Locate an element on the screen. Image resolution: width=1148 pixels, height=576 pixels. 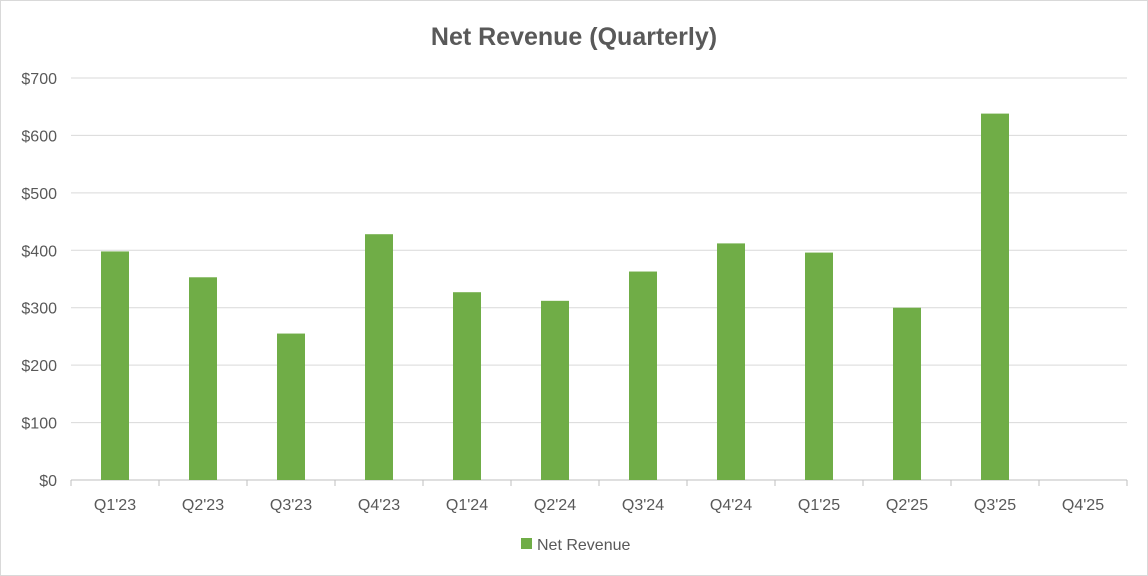
y-tick-label: $600 is located at coordinates (39, 136).